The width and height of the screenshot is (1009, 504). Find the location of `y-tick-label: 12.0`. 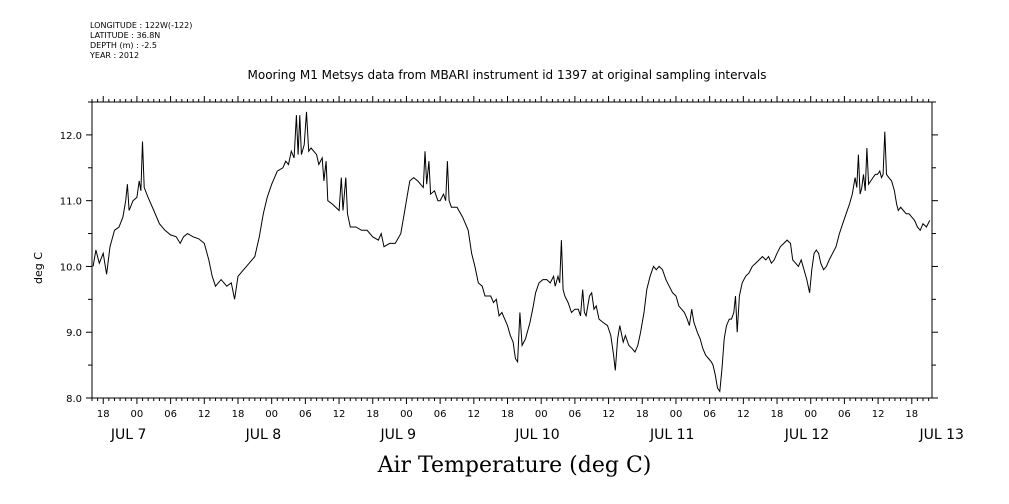

y-tick-label: 12.0 is located at coordinates (71, 136).